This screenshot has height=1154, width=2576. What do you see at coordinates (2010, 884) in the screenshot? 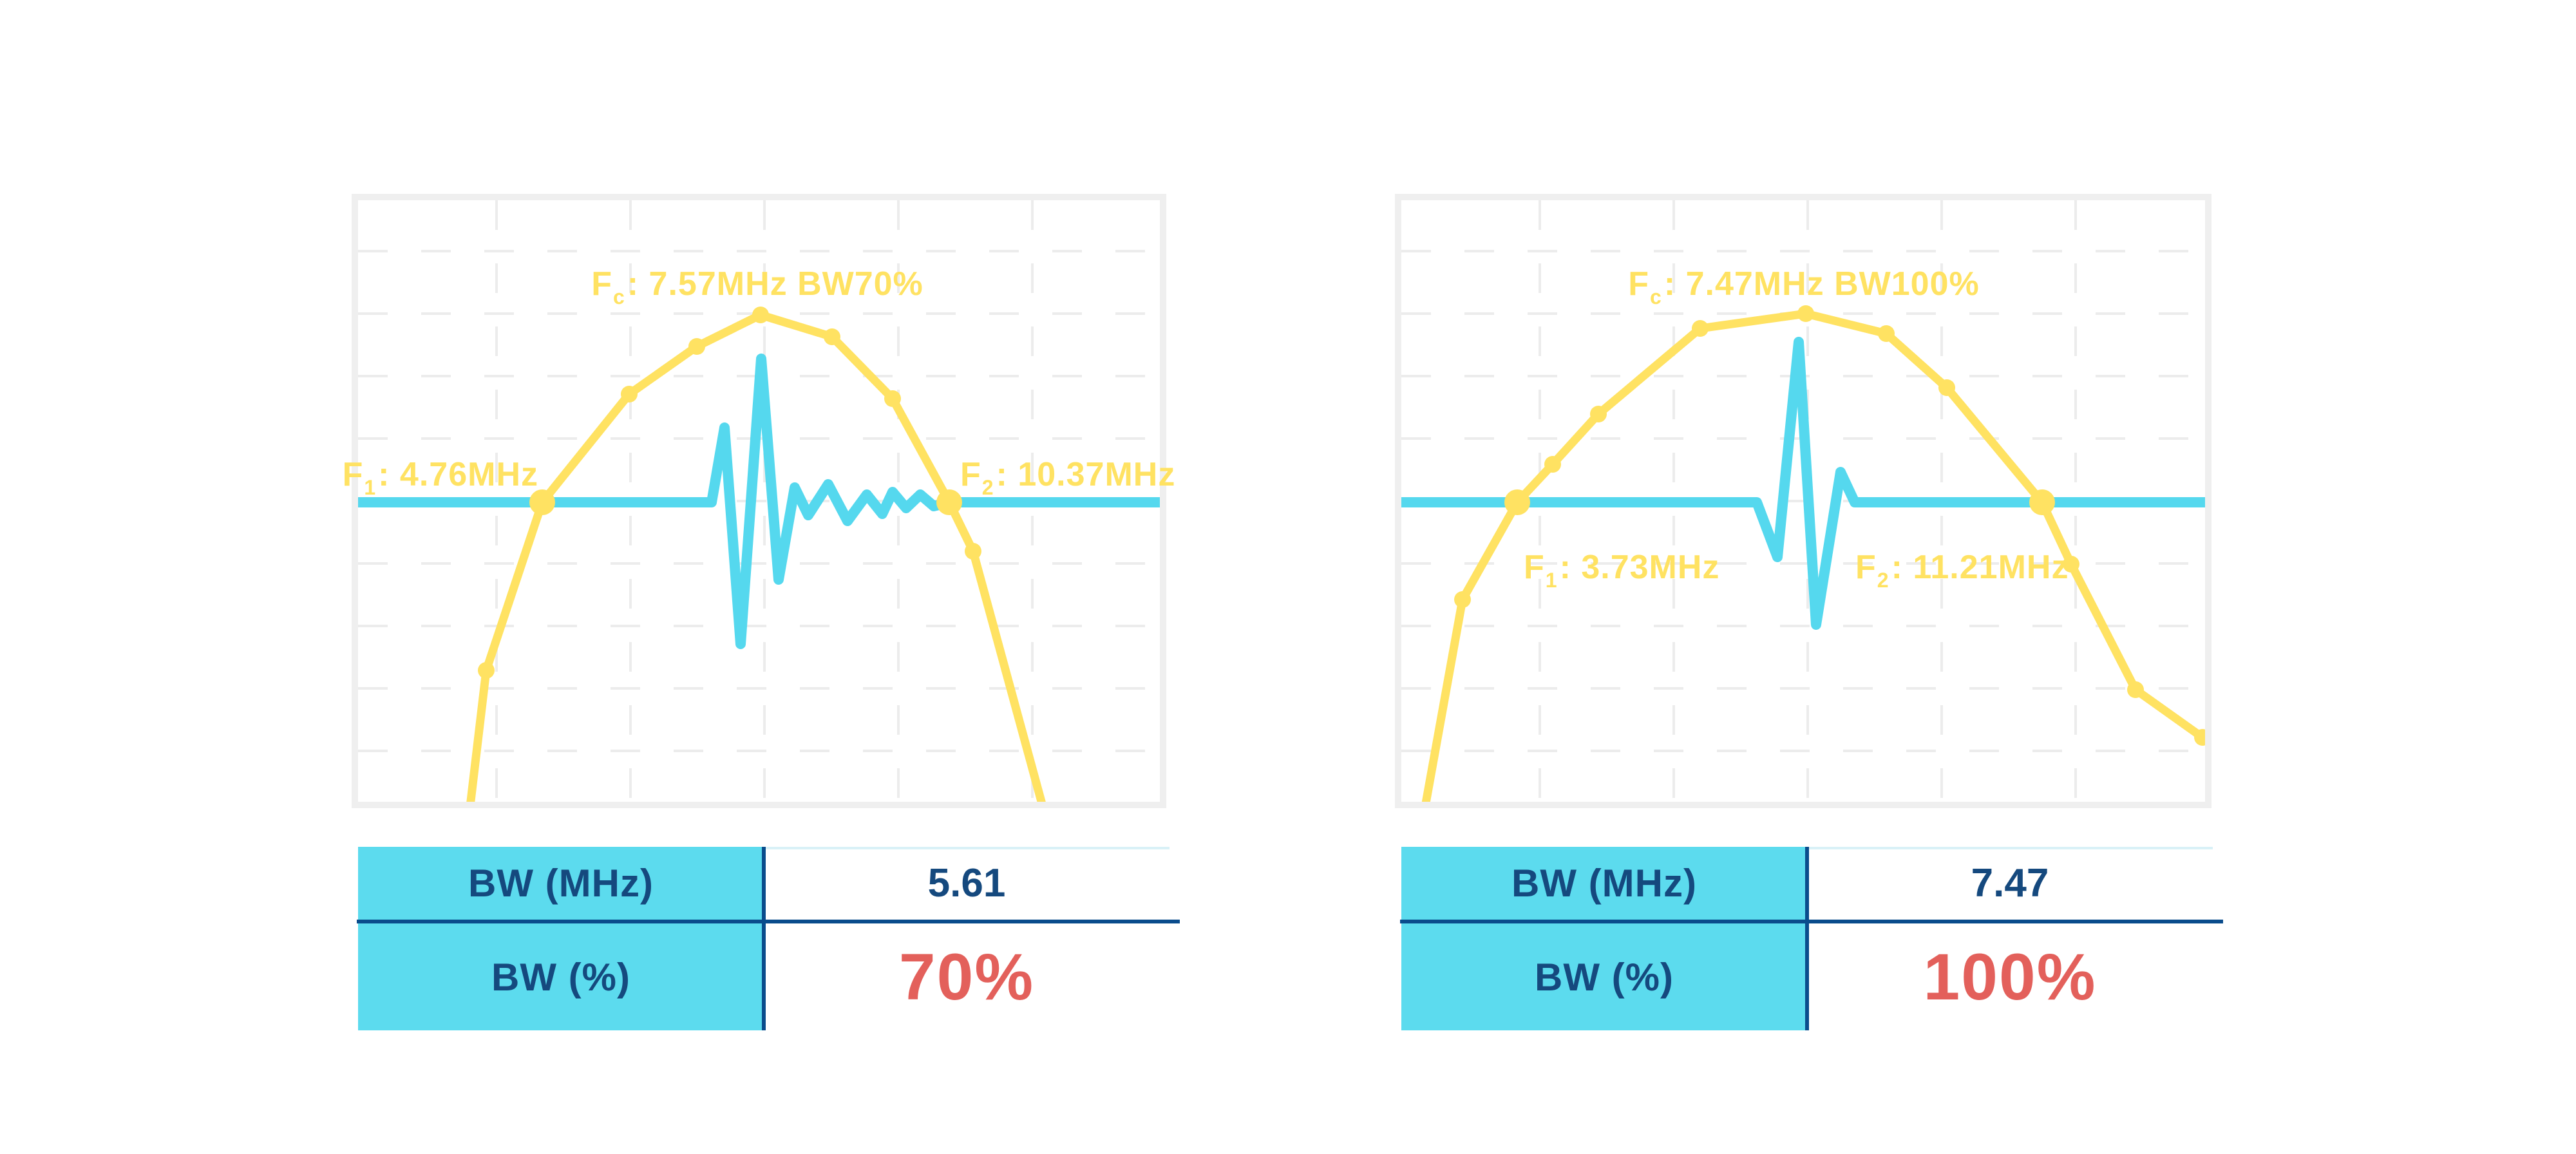
I see `table-value-cell: 7.47` at bounding box center [2010, 884].